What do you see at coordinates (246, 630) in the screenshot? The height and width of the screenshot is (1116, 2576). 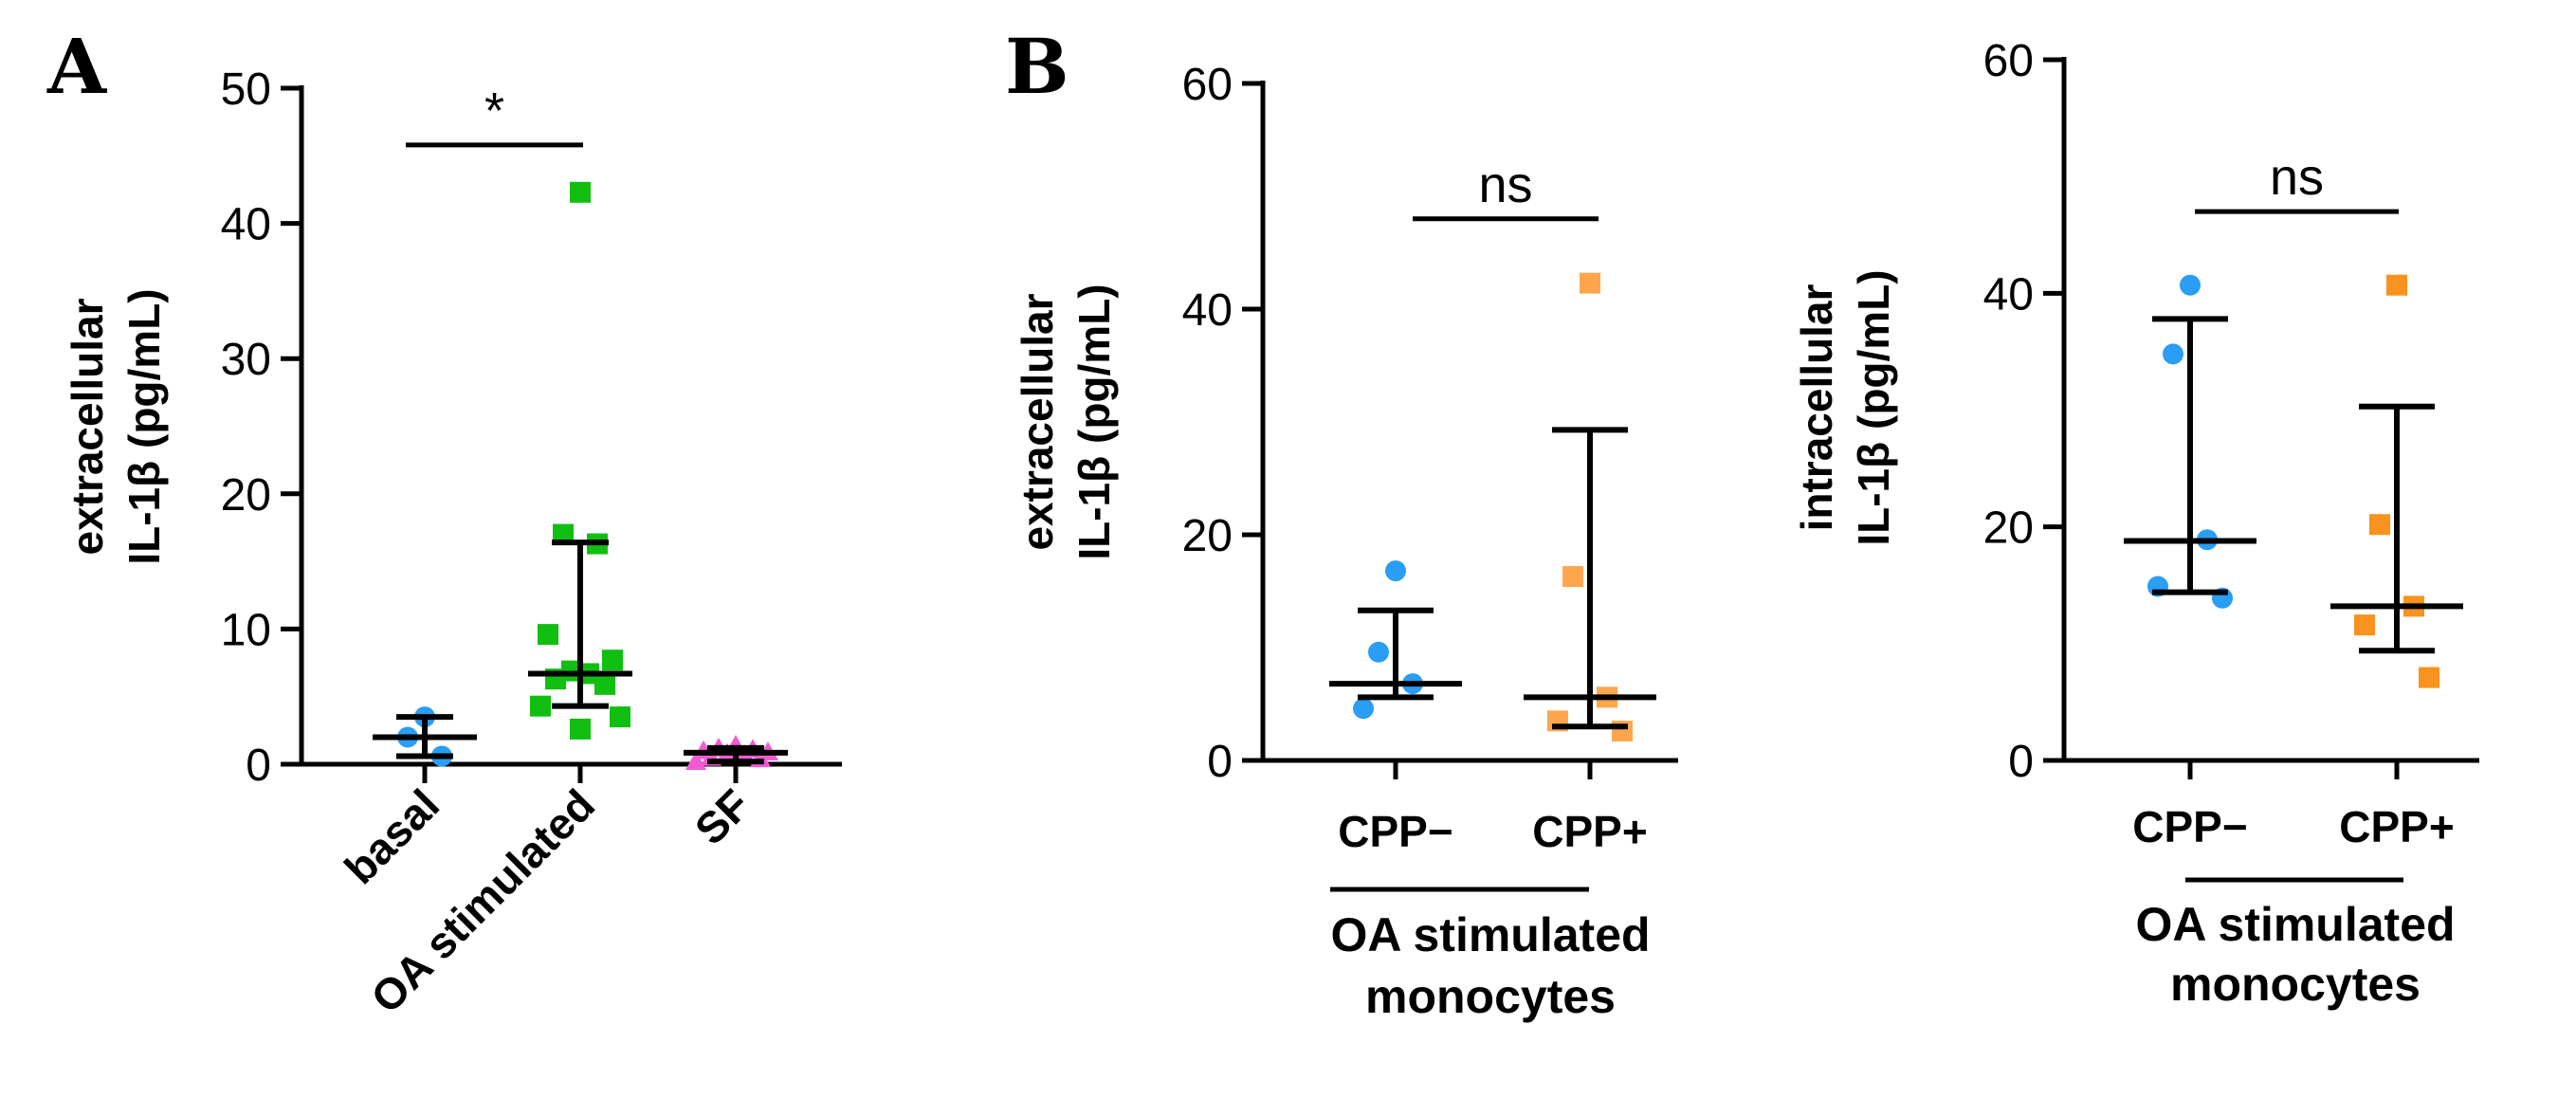 I see `y-tick-label: 10` at bounding box center [246, 630].